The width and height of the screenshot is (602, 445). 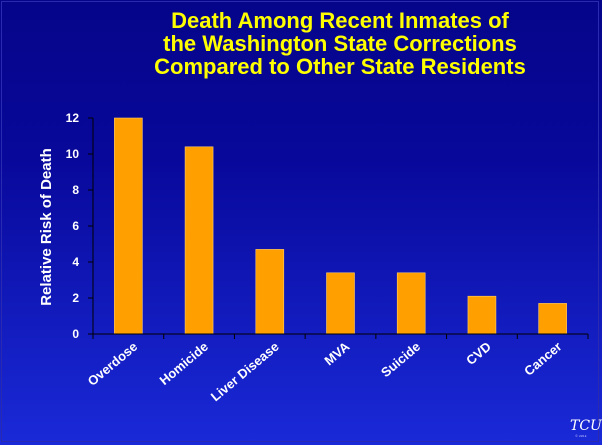 I want to click on bar-mva, so click(x=340, y=303).